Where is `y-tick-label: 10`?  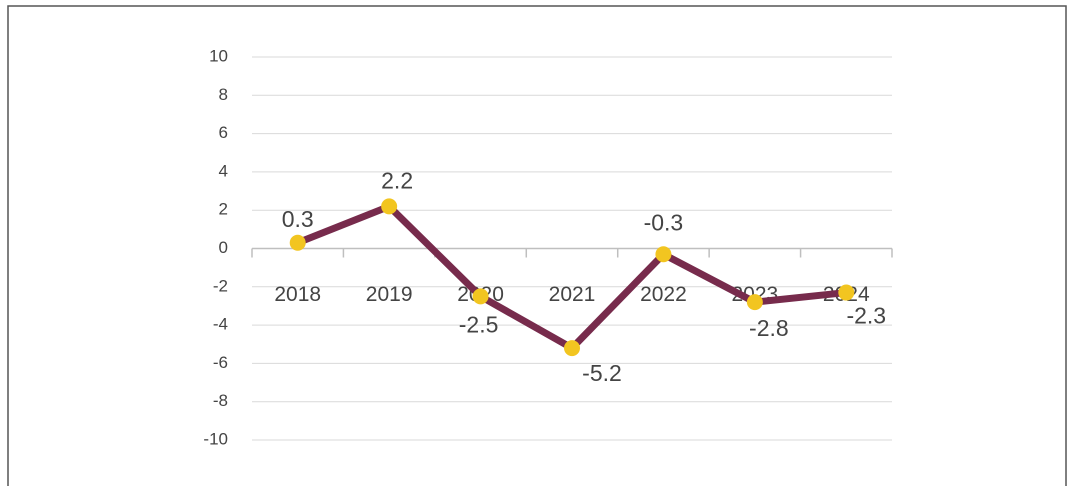 y-tick-label: 10 is located at coordinates (218, 55).